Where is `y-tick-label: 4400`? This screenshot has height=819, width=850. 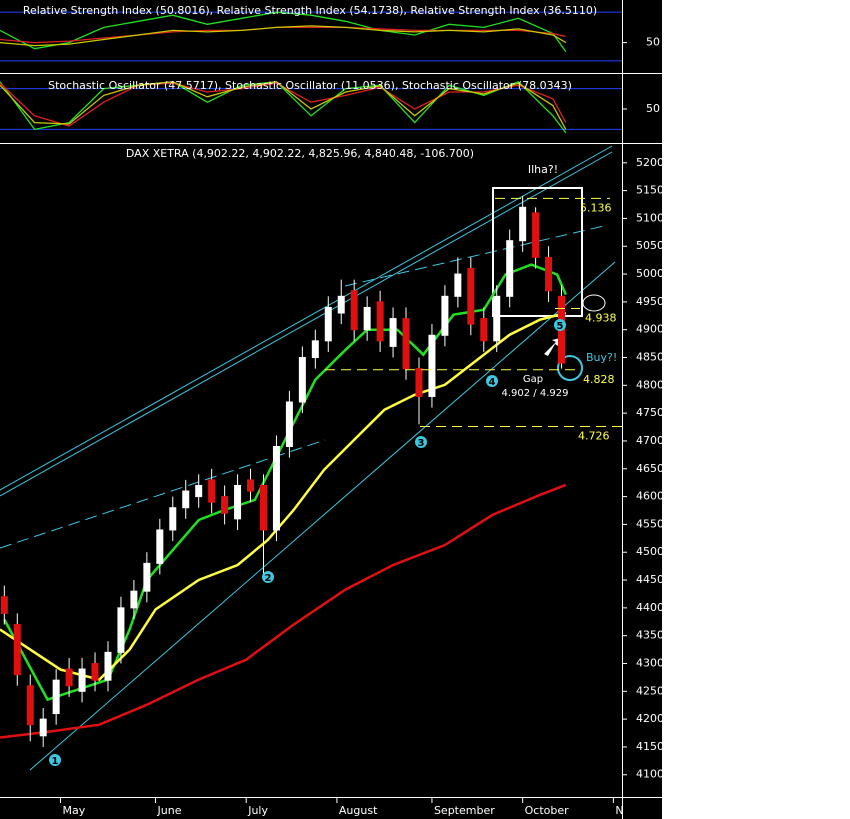 y-tick-label: 4400 is located at coordinates (650, 607).